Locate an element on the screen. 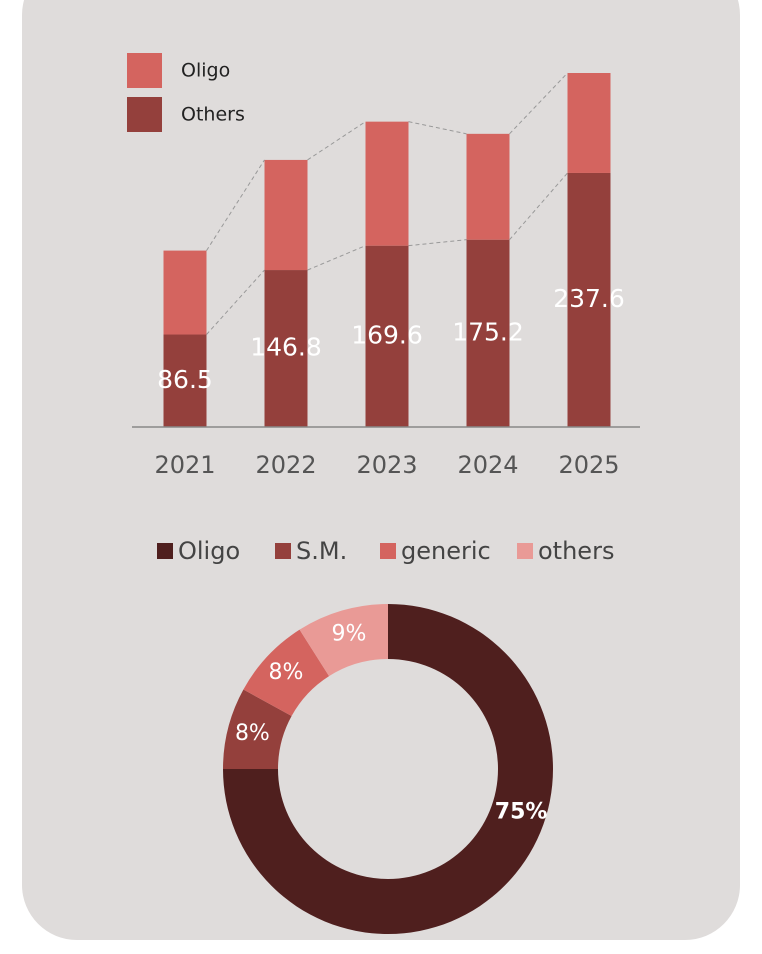 This screenshot has width=762, height=954. value-label: 86.5 is located at coordinates (185, 379).